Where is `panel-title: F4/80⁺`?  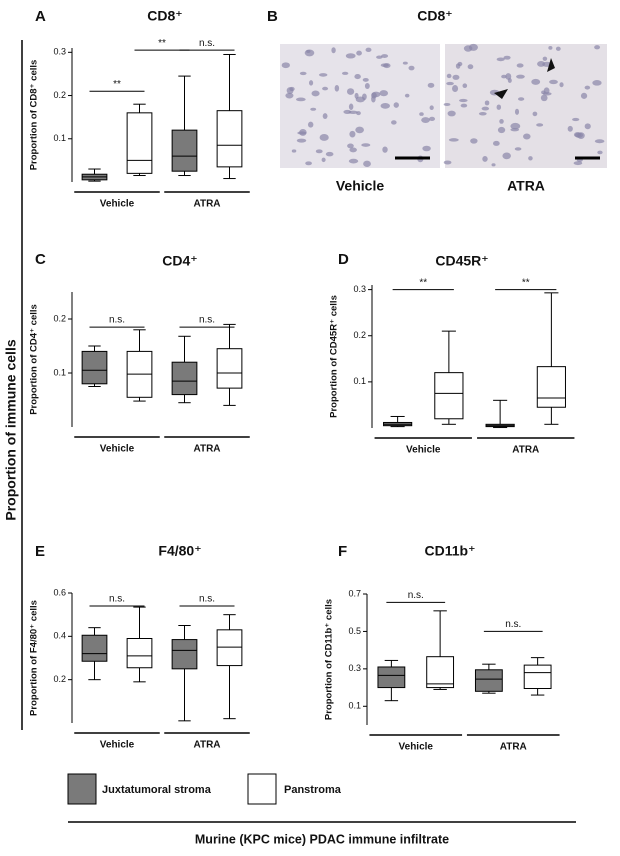 panel-title: F4/80⁺ is located at coordinates (179, 551).